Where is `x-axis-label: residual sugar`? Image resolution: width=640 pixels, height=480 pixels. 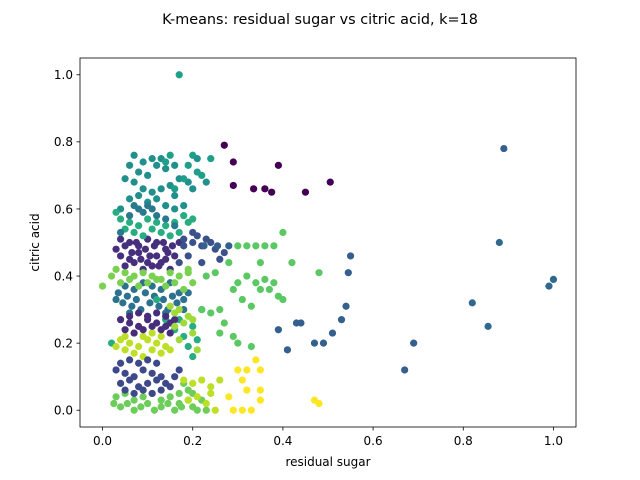 x-axis-label: residual sugar is located at coordinates (327, 462).